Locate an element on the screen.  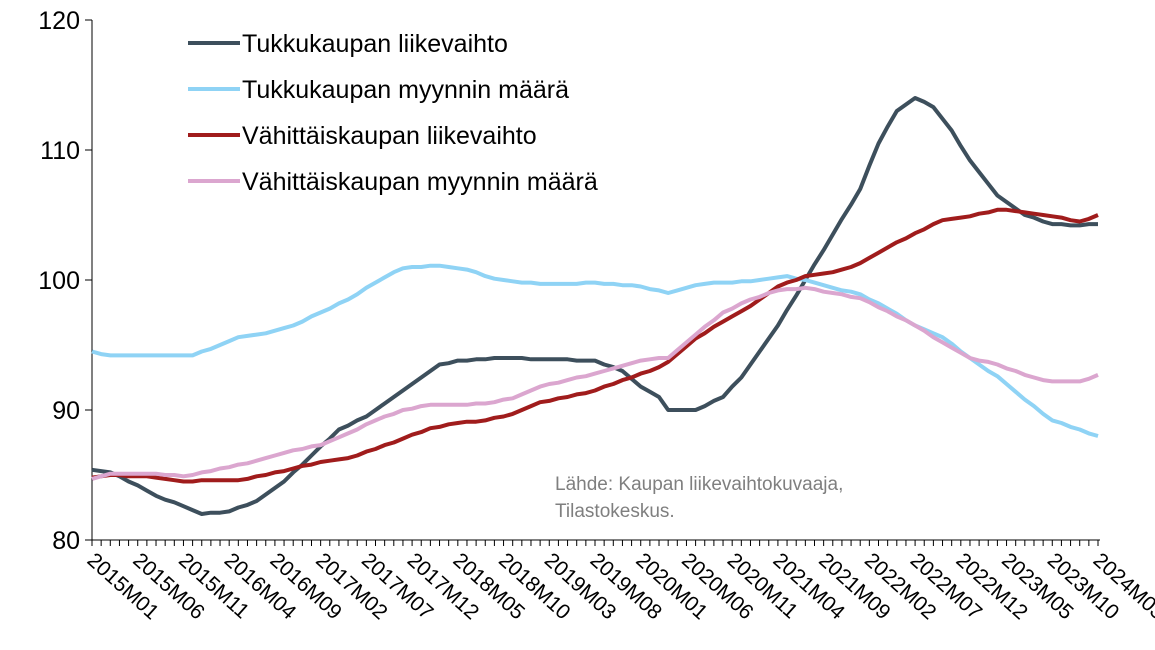
legend-label: Vähittäiskaupan liikevaihto is located at coordinates (389, 136).